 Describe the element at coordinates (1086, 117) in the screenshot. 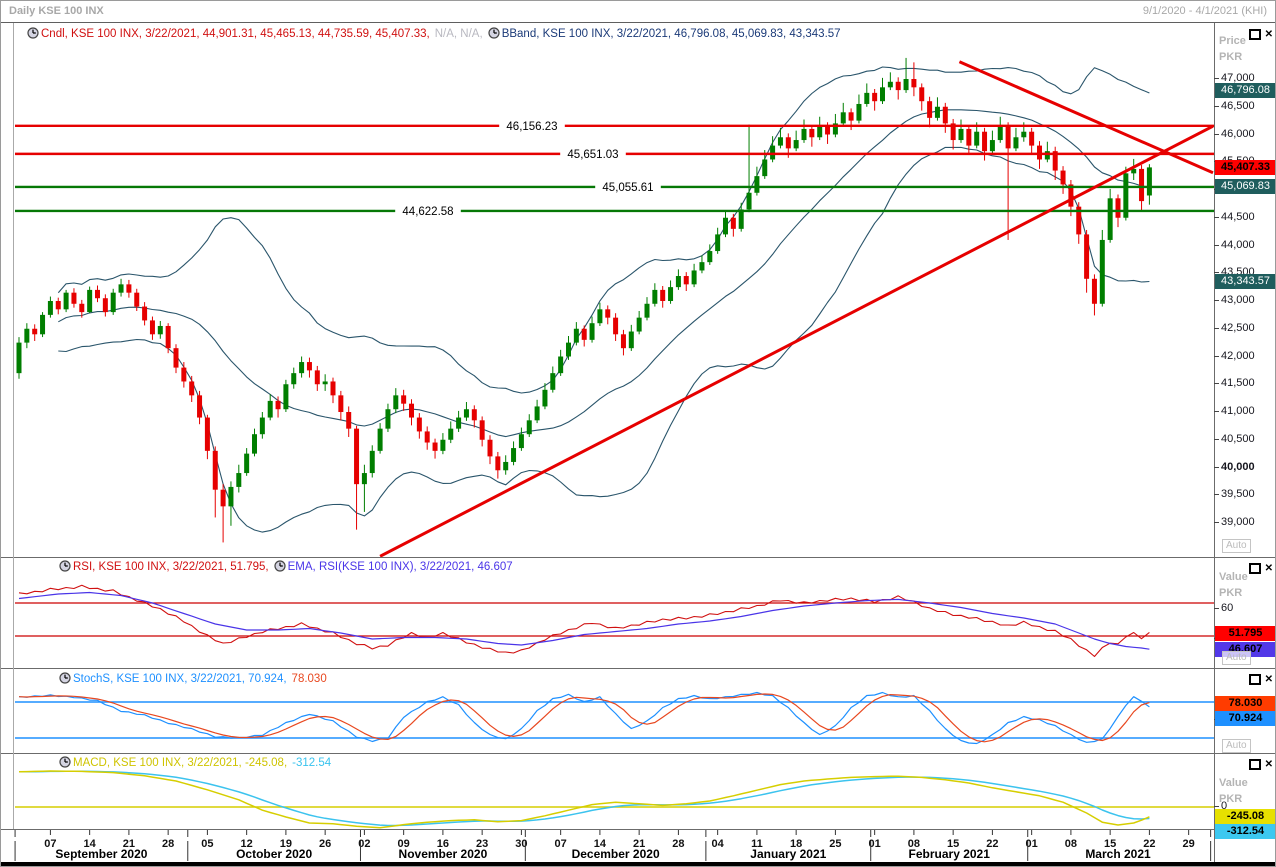

I see `trend-line` at that location.